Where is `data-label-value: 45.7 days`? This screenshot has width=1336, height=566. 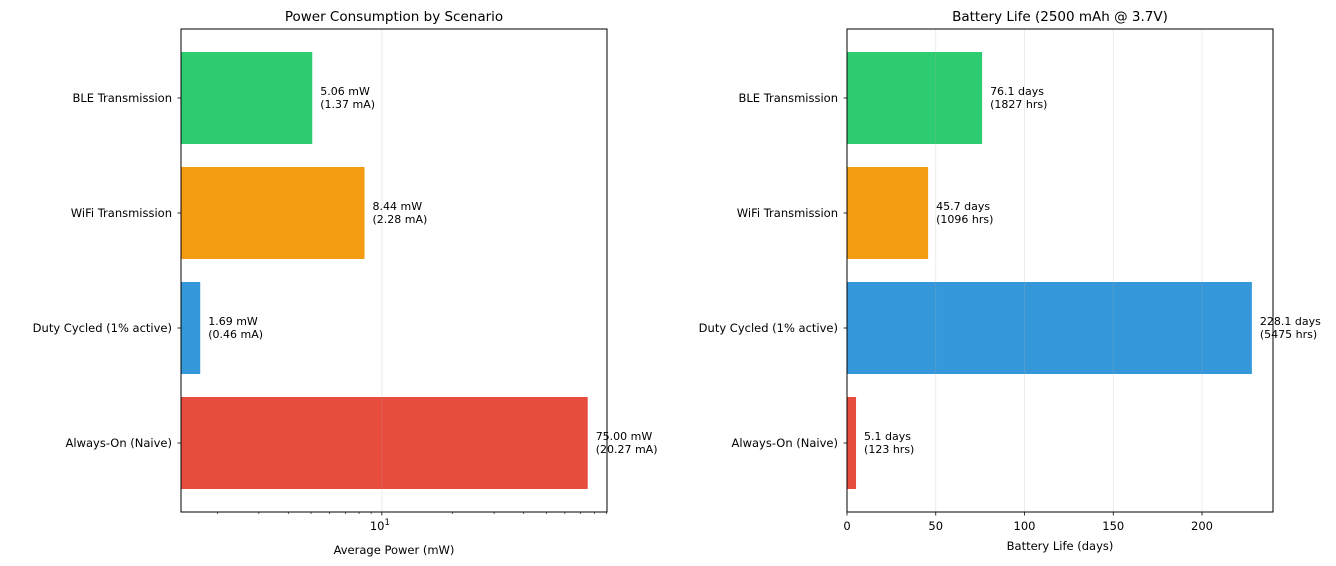
data-label-value: 45.7 days is located at coordinates (963, 206).